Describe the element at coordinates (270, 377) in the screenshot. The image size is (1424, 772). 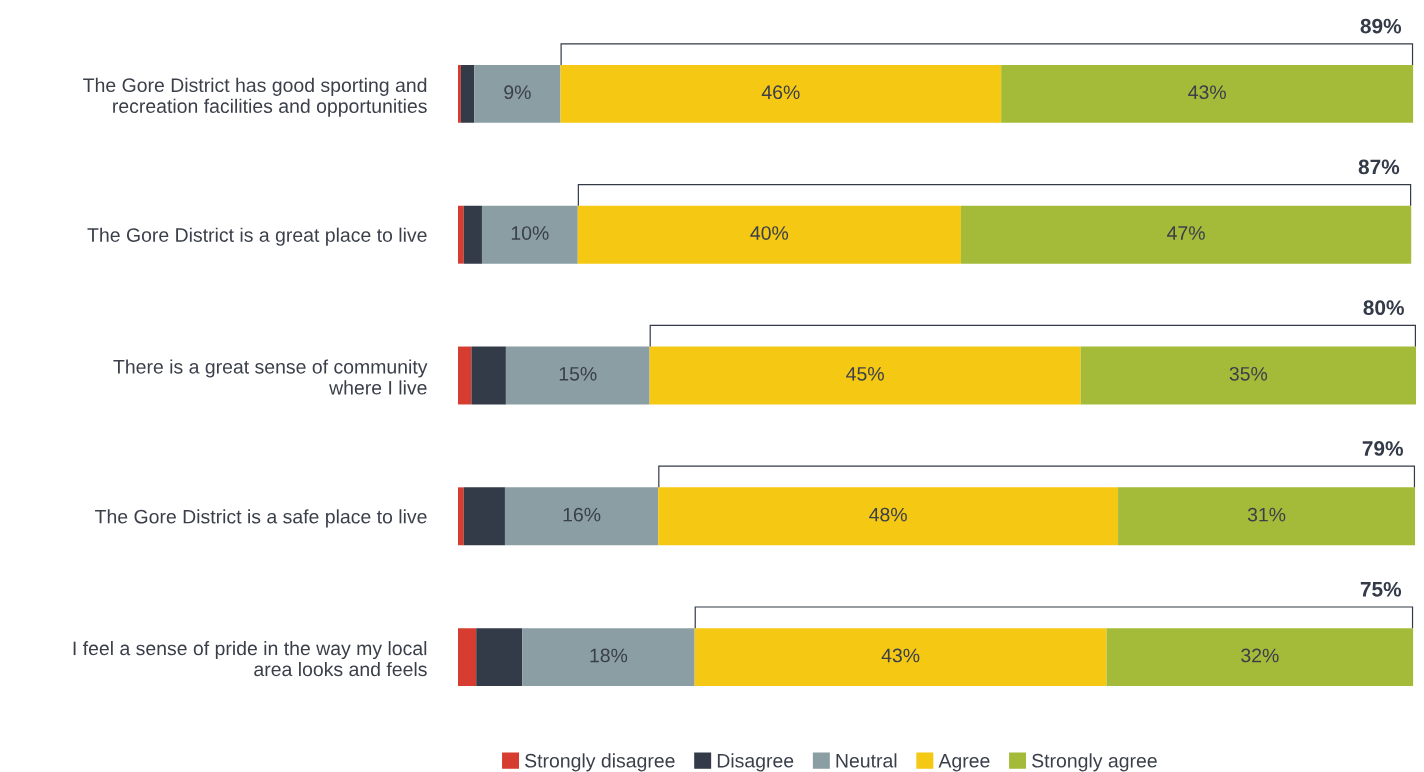
I see `y-tick-label: There is a great sense of community where I live` at that location.